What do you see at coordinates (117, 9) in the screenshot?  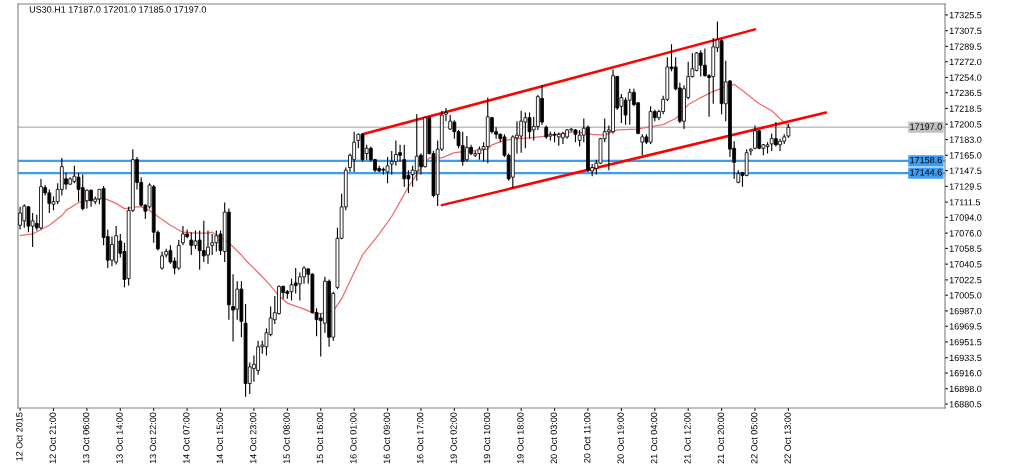 I see `chart-title: US30.H1 17187.0 17201.0 17185.0 17197.0` at bounding box center [117, 9].